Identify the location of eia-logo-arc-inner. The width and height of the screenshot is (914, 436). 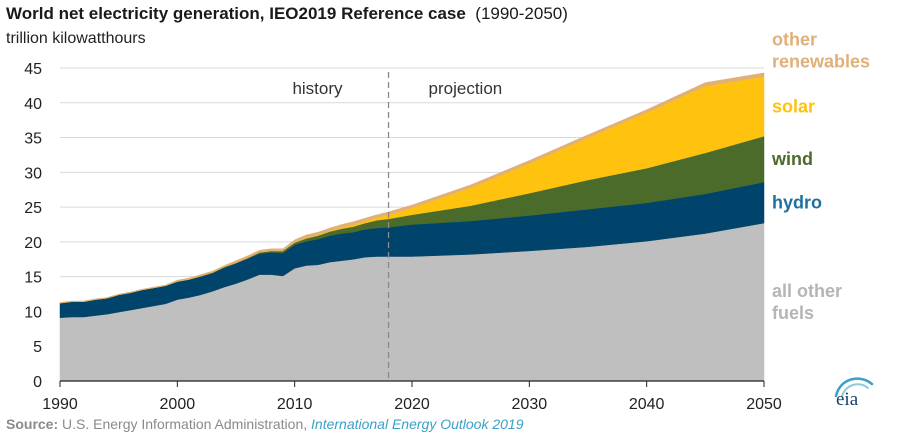
(855, 390).